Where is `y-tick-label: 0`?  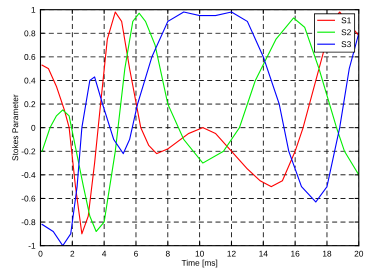
y-tick-label: 0 is located at coordinates (33, 127).